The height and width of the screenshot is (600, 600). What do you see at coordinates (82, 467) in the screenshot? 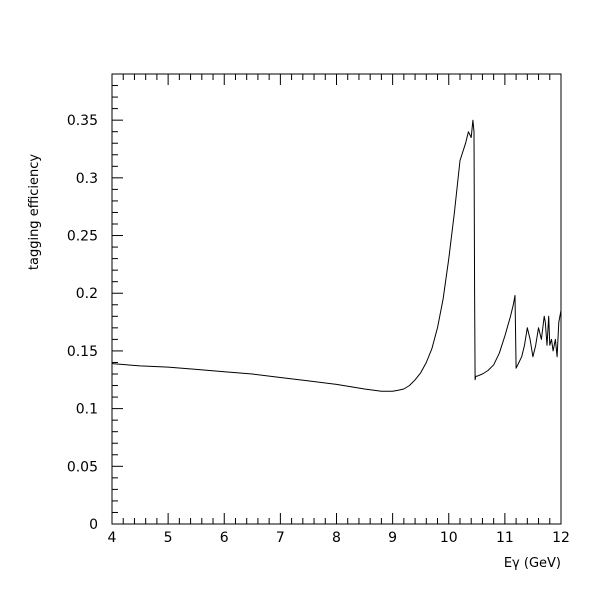
I see `y-tick-label: 0.05` at bounding box center [82, 467].